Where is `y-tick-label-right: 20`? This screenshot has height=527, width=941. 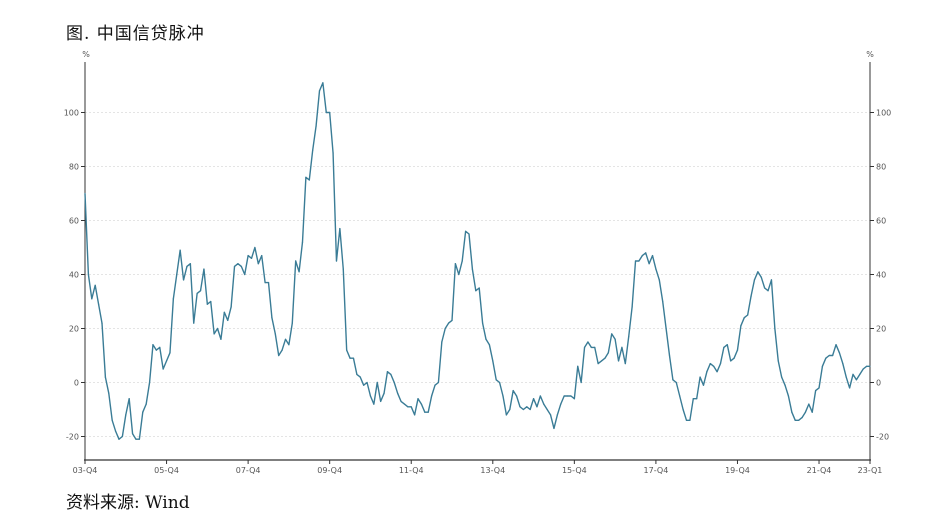 y-tick-label-right: 20 is located at coordinates (881, 329).